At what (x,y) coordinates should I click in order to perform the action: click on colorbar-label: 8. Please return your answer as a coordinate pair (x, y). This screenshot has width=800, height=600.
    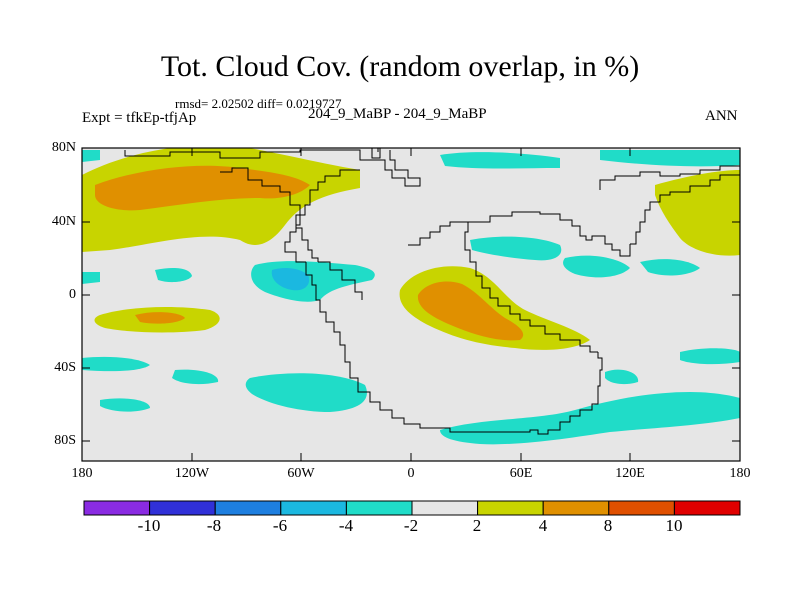
    Looking at the image, I should click on (608, 525).